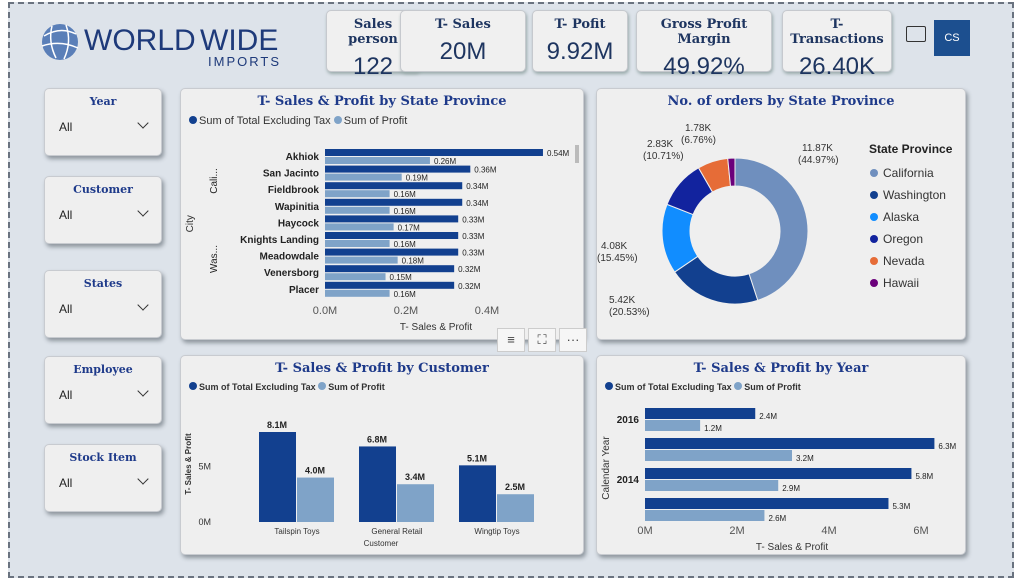 Image resolution: width=1024 pixels, height=584 pixels. What do you see at coordinates (542, 340) in the screenshot?
I see `focus-mode-icon: ⛶` at bounding box center [542, 340].